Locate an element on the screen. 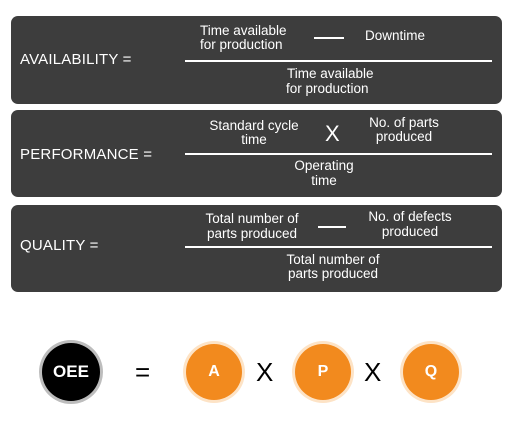 The height and width of the screenshot is (421, 518). quality-denominator-line2: parts produced is located at coordinates (333, 273).